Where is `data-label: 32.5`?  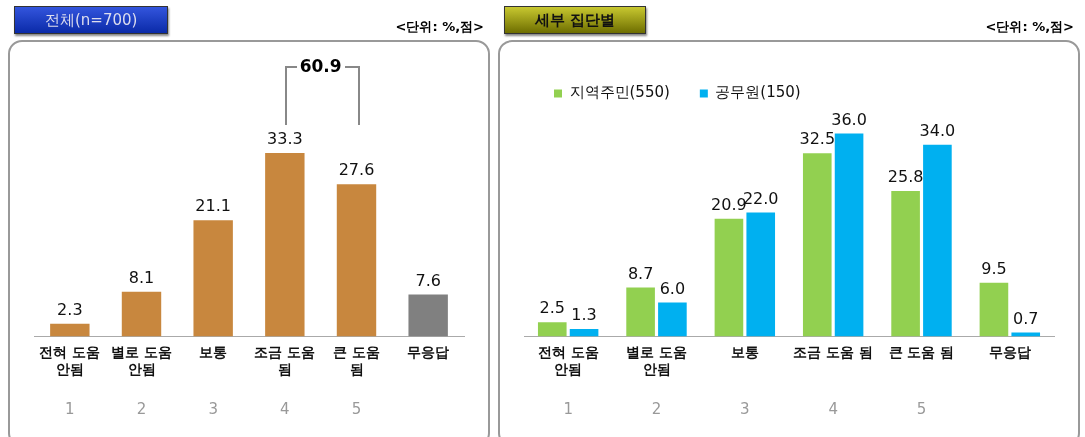
data-label: 32.5 is located at coordinates (817, 139).